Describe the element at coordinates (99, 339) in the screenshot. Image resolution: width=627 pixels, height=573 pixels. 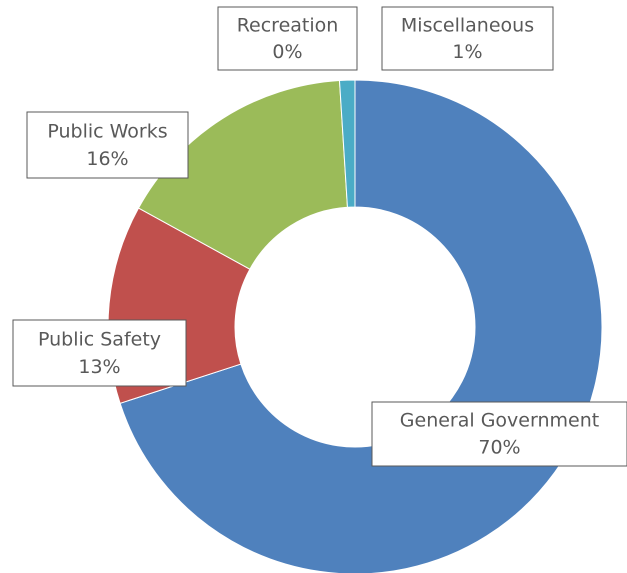
I see `category-label: Public Safety` at that location.